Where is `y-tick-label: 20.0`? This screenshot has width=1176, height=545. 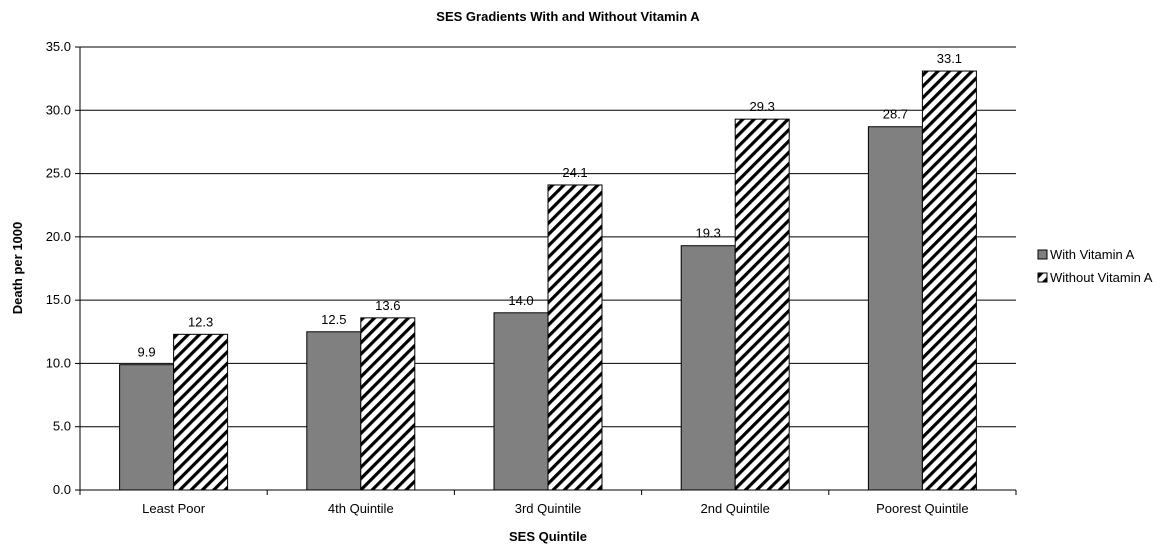 y-tick-label: 20.0 is located at coordinates (58, 236).